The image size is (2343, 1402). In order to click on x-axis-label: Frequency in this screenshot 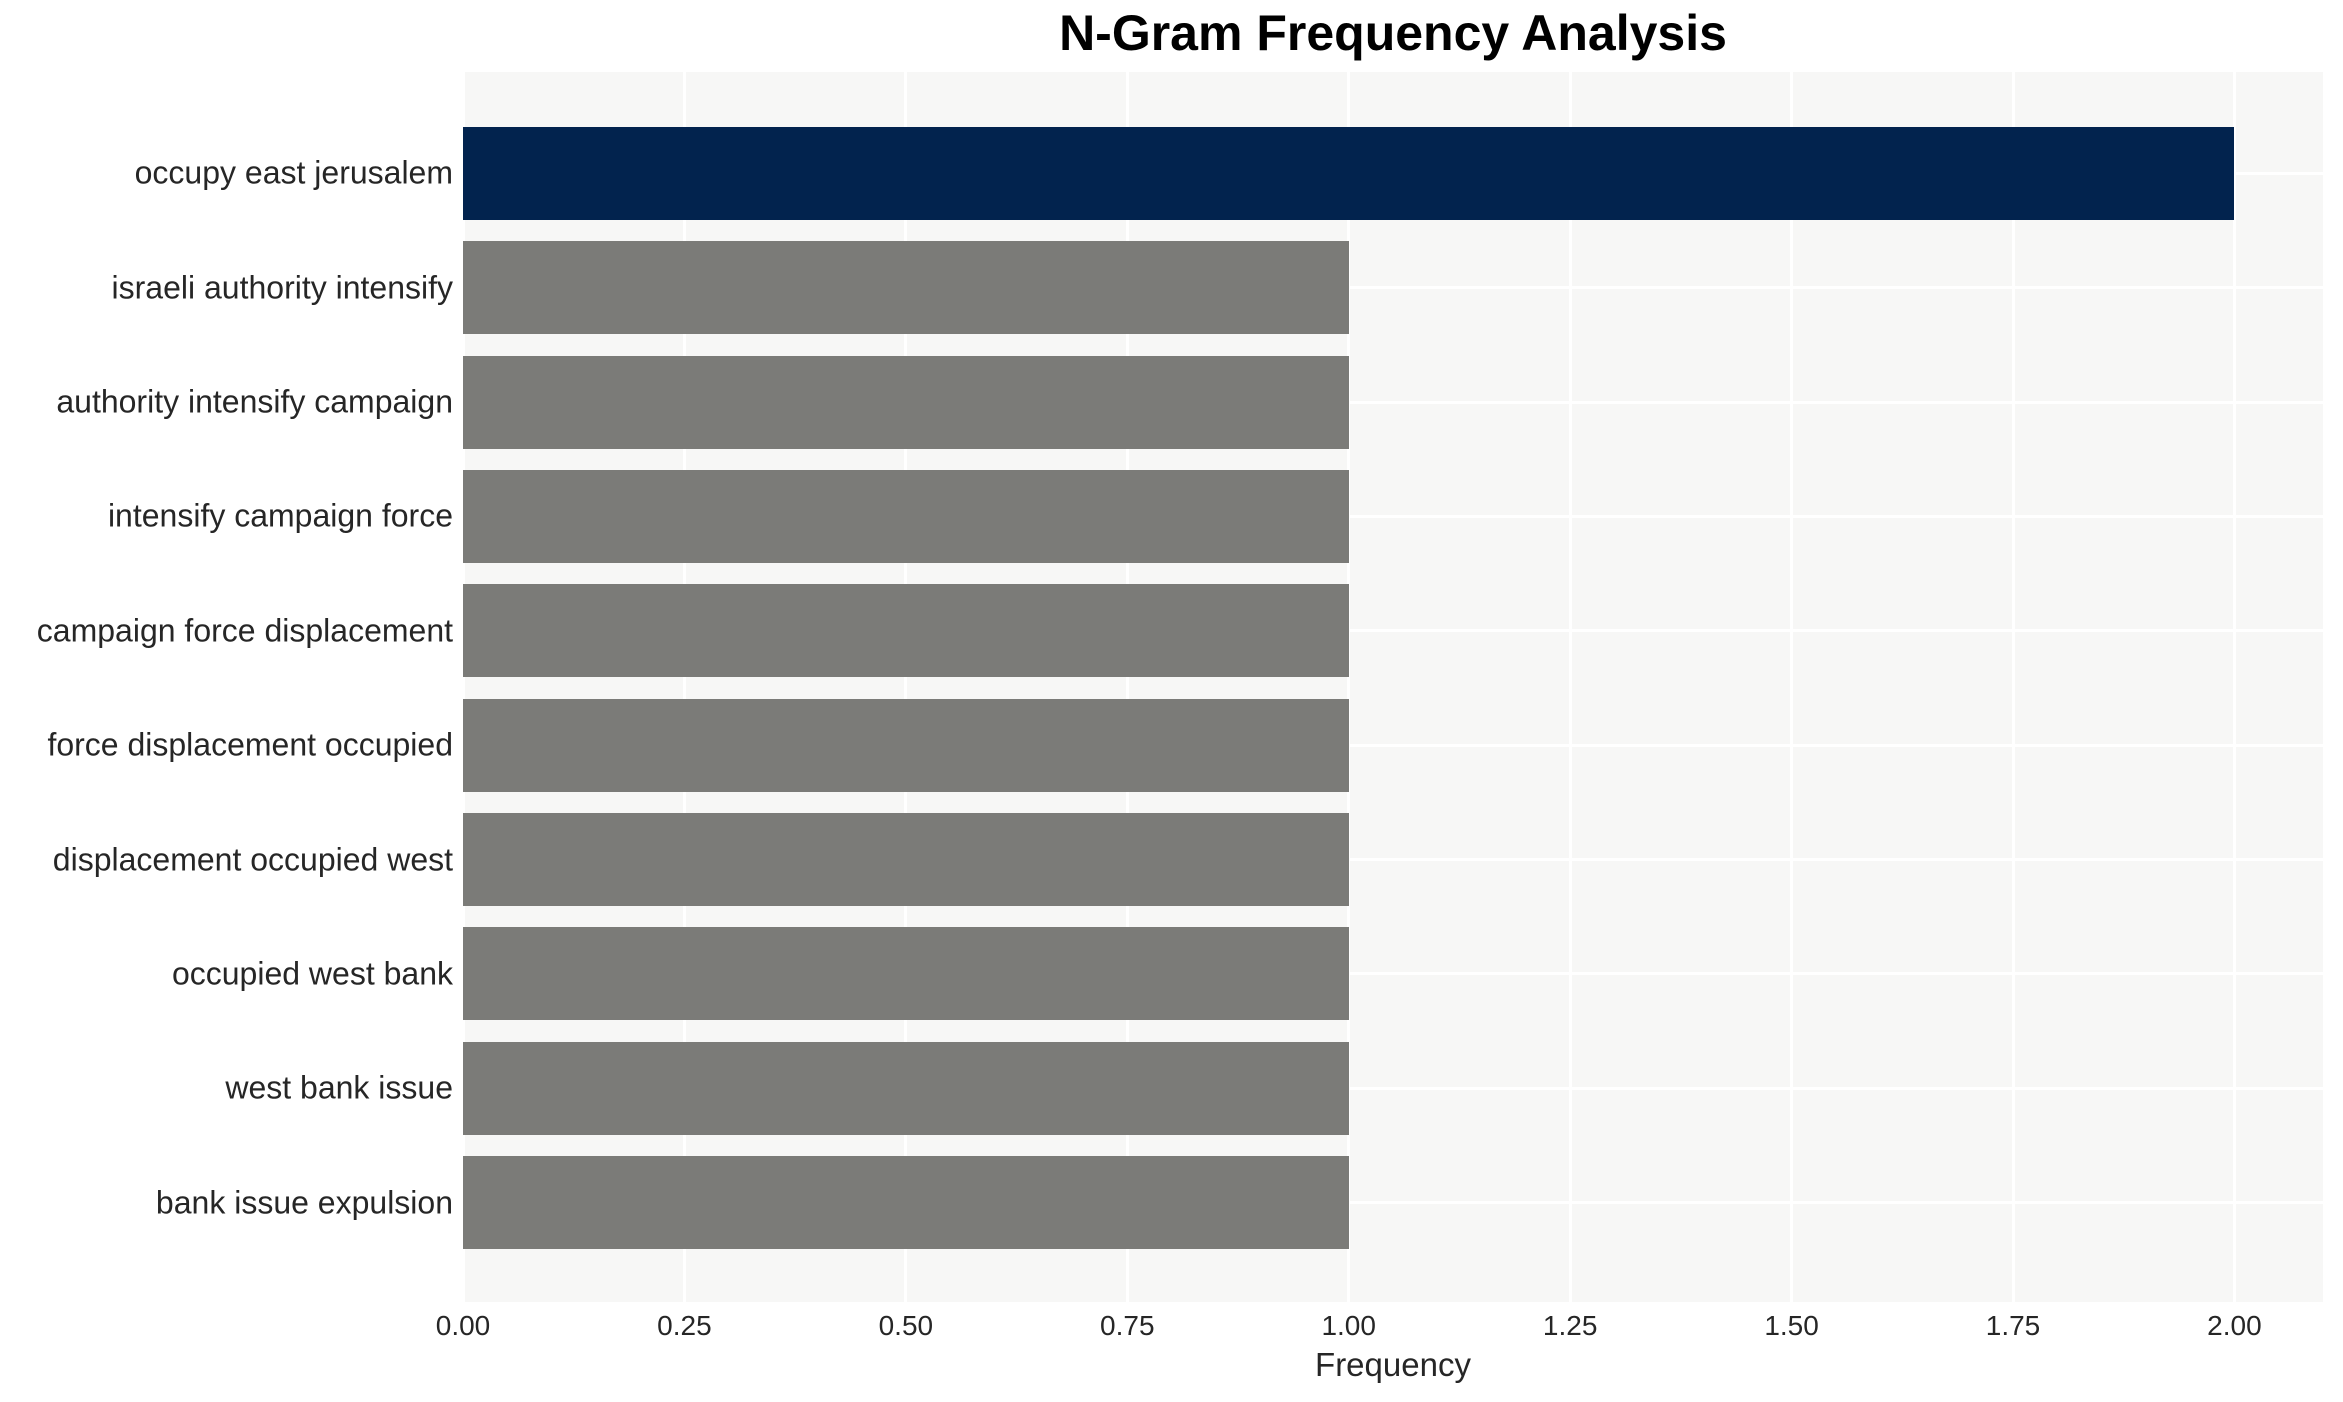, I will do `click(1393, 1364)`.